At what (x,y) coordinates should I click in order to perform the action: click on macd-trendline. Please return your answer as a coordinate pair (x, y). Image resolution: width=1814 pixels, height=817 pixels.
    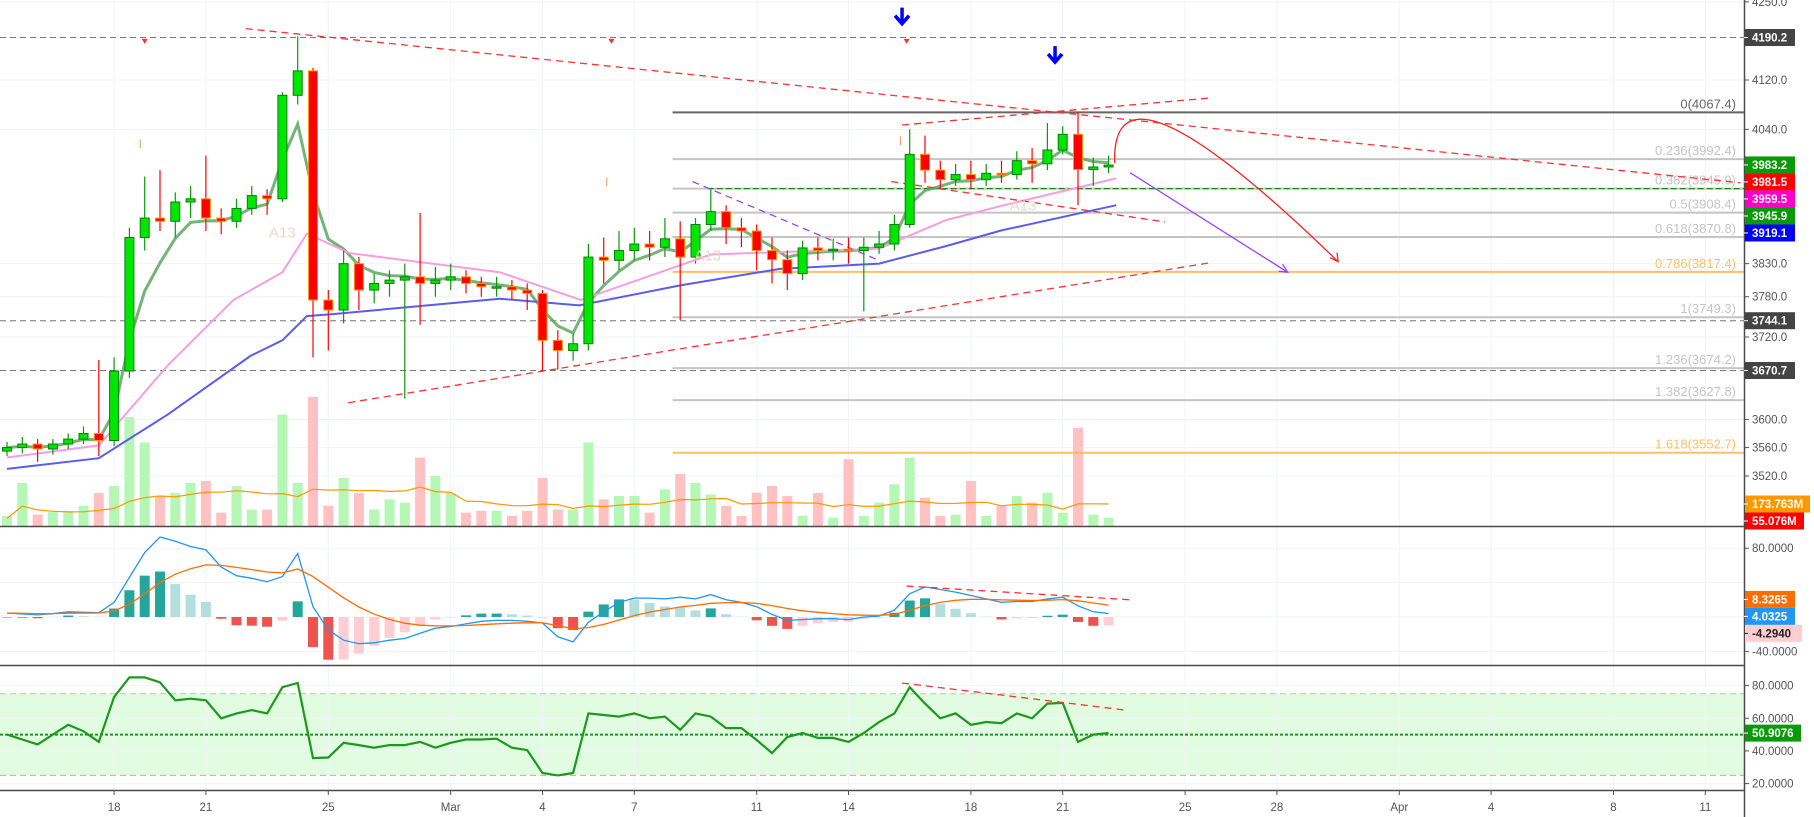
    Looking at the image, I should click on (1018, 593).